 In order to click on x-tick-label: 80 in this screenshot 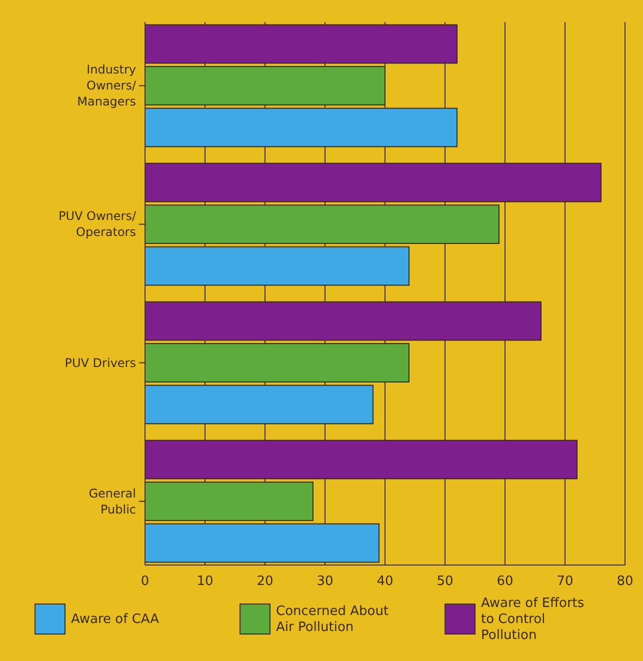, I will do `click(625, 581)`.